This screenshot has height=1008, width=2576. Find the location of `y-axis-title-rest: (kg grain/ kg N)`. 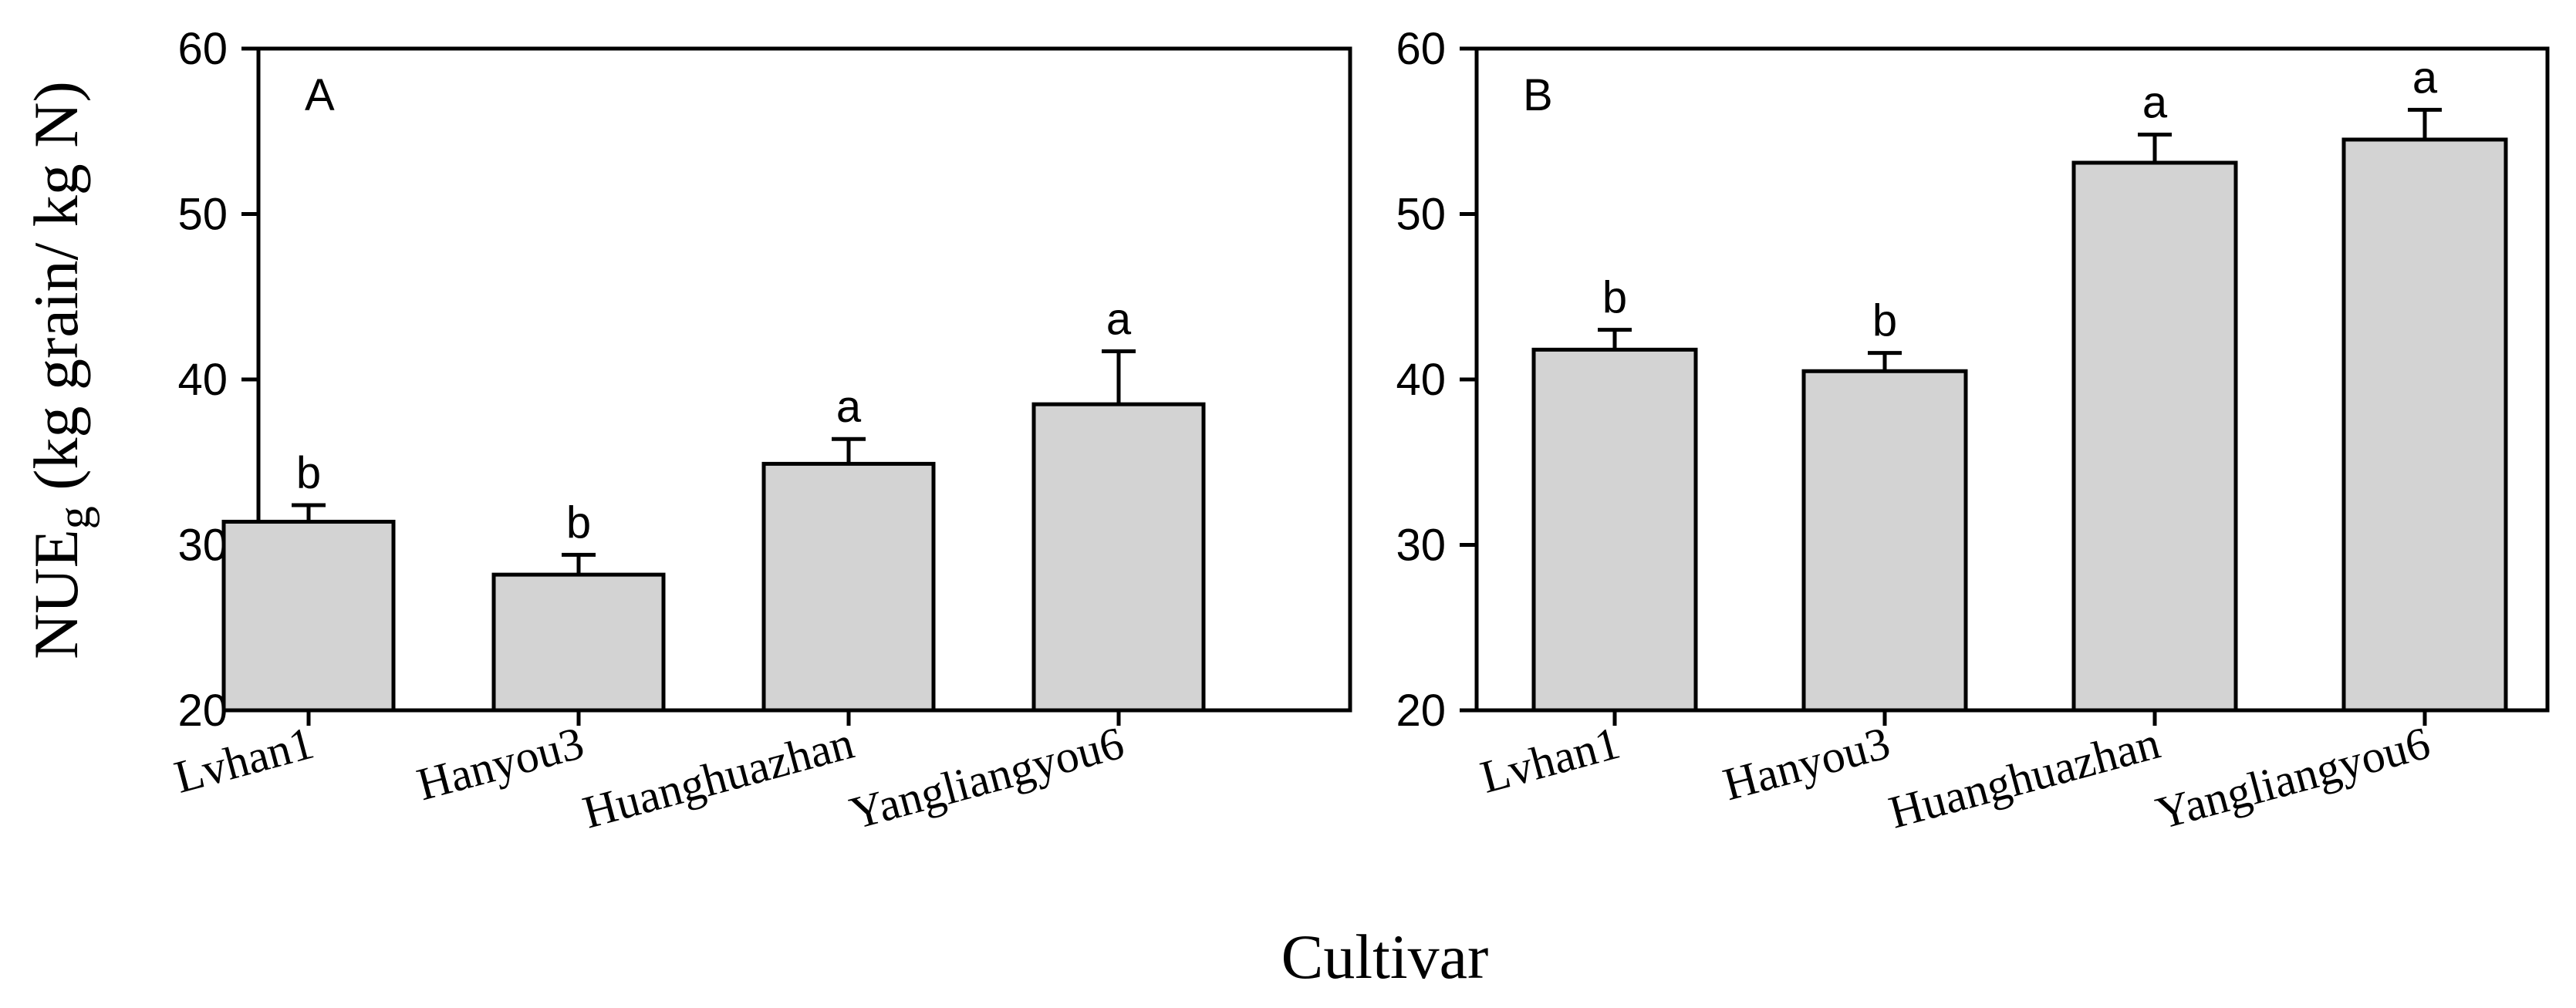

y-axis-title-rest: (kg grain/ kg N) is located at coordinates (56, 293).